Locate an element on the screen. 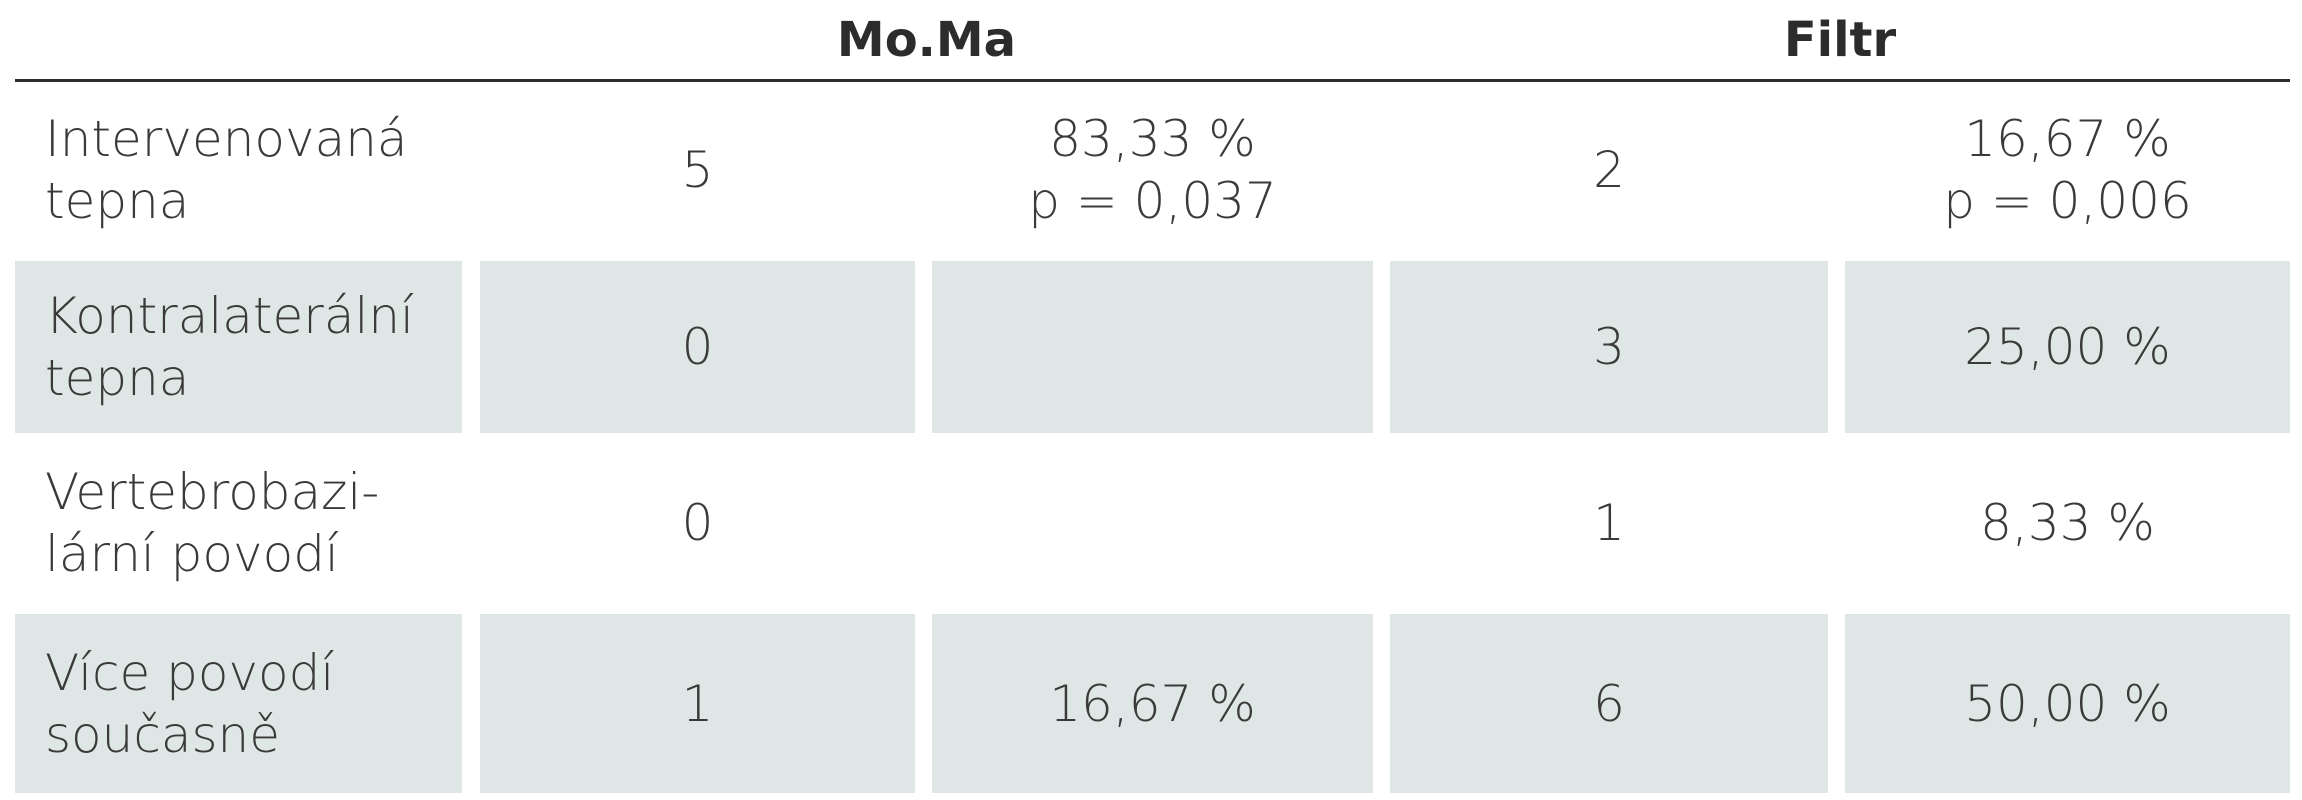  row-label: Intervenovaná tepna is located at coordinates (226, 170).